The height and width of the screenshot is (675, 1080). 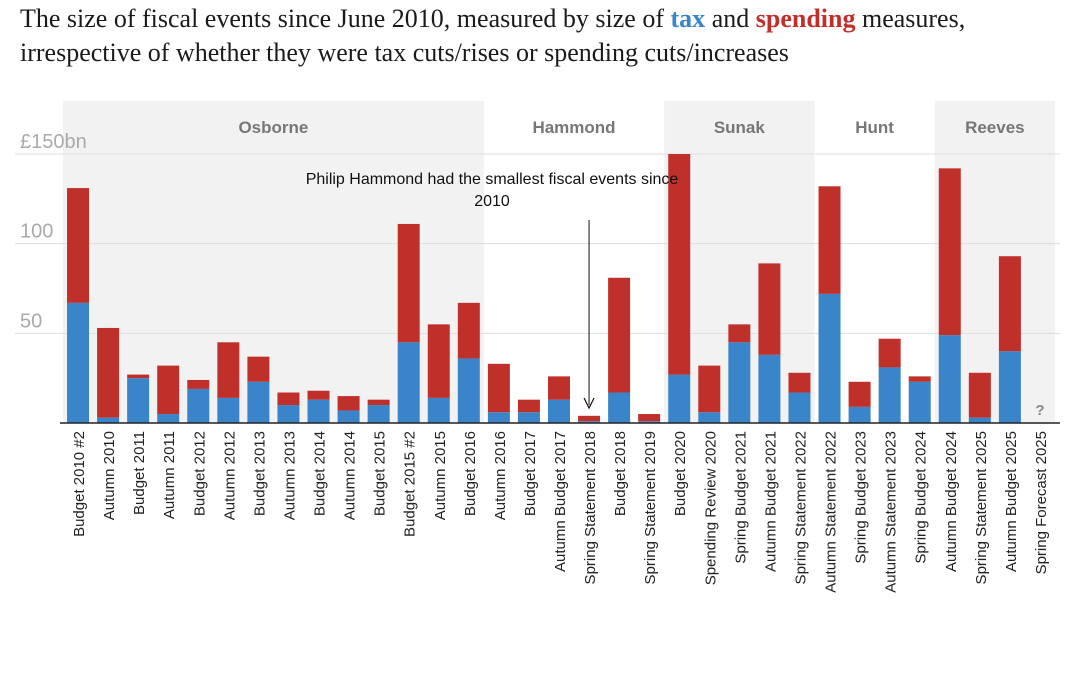 I want to click on x-tick-label: Autumn Budget 2017, so click(x=560, y=501).